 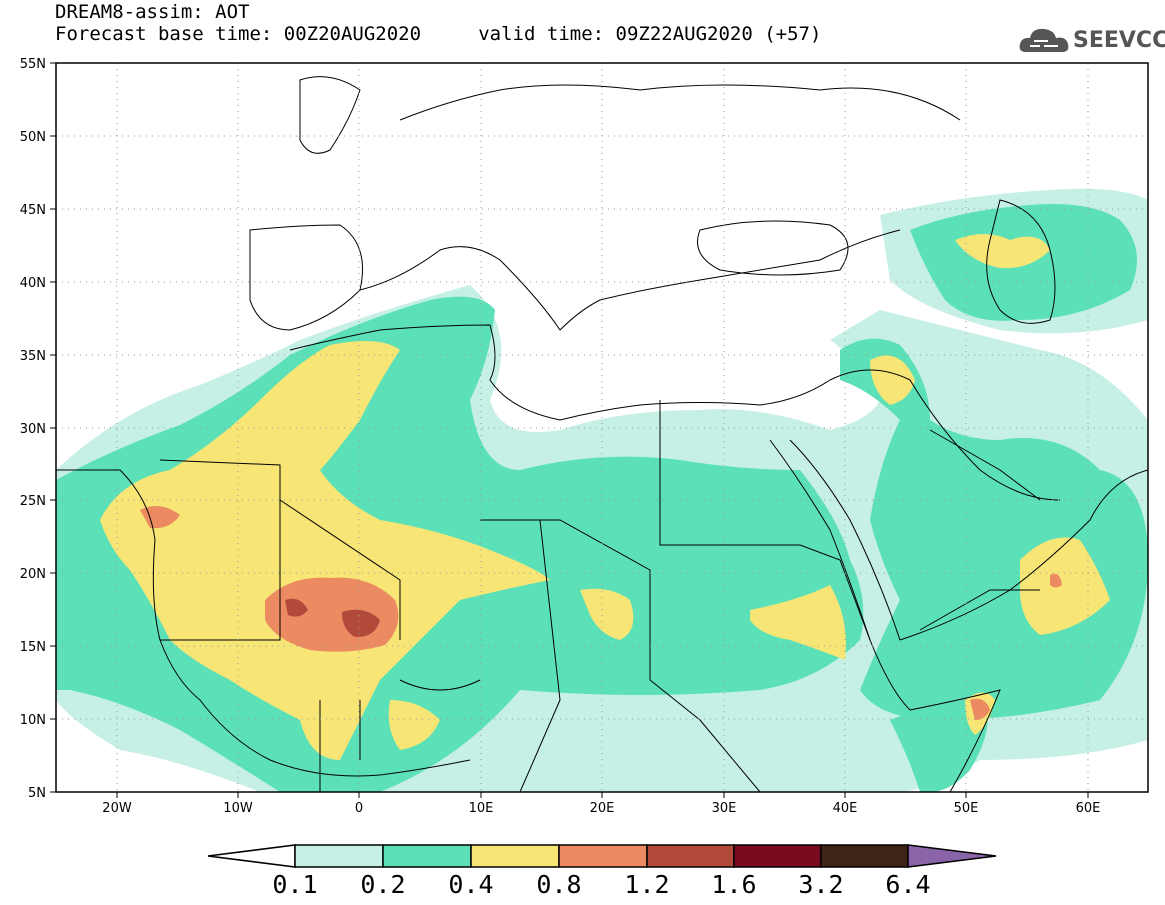 I want to click on colorbar-label-0.2: 0.2, so click(x=382, y=884).